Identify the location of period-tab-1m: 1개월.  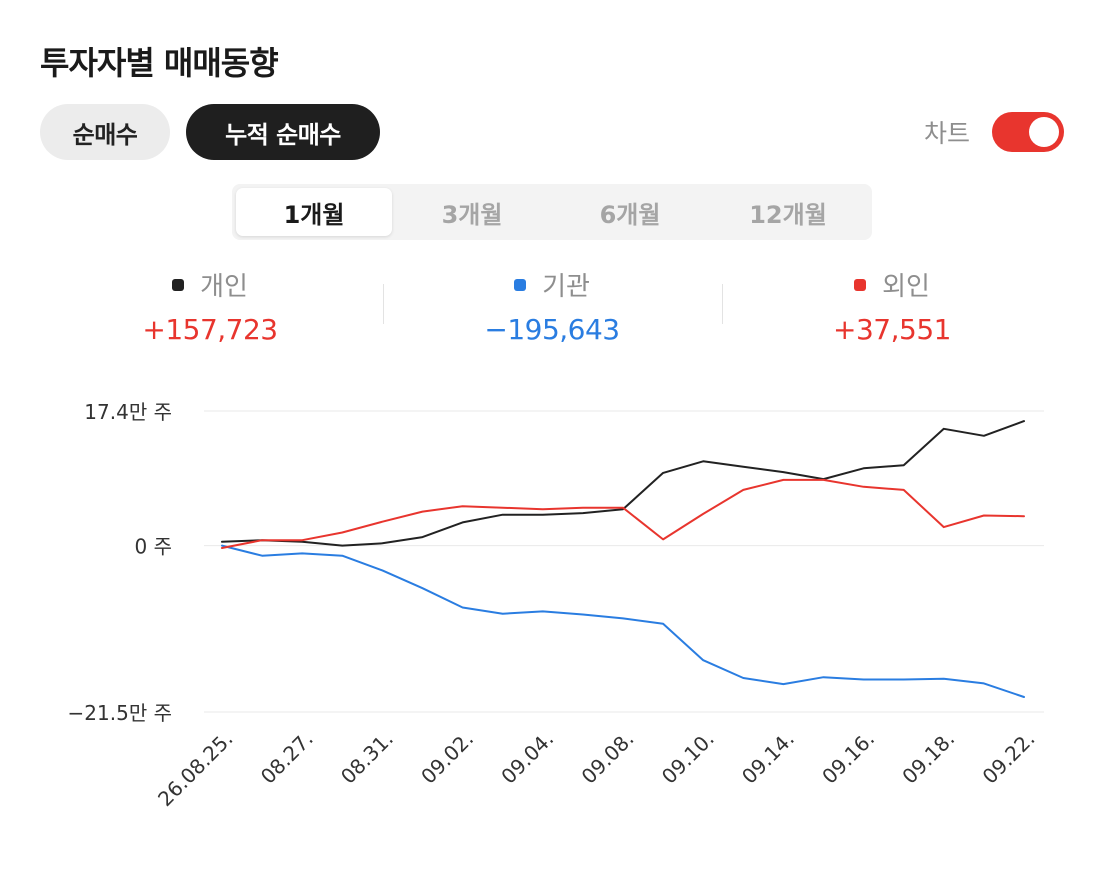
(314, 212).